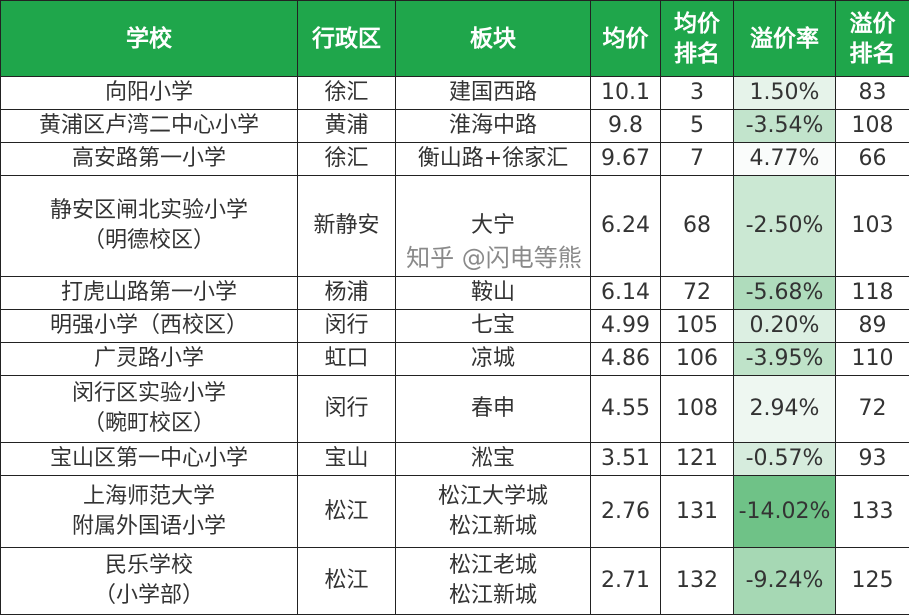 This screenshot has width=909, height=615. What do you see at coordinates (872, 126) in the screenshot?
I see `cell-premium-rank: 108` at bounding box center [872, 126].